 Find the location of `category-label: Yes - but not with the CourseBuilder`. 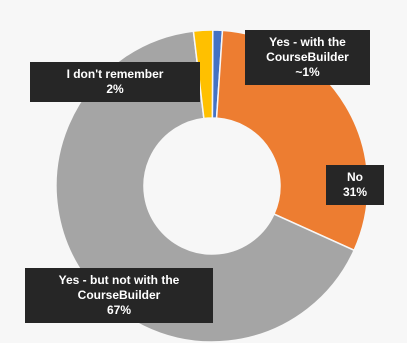

category-label: Yes - but not with the CourseBuilder is located at coordinates (119, 287).